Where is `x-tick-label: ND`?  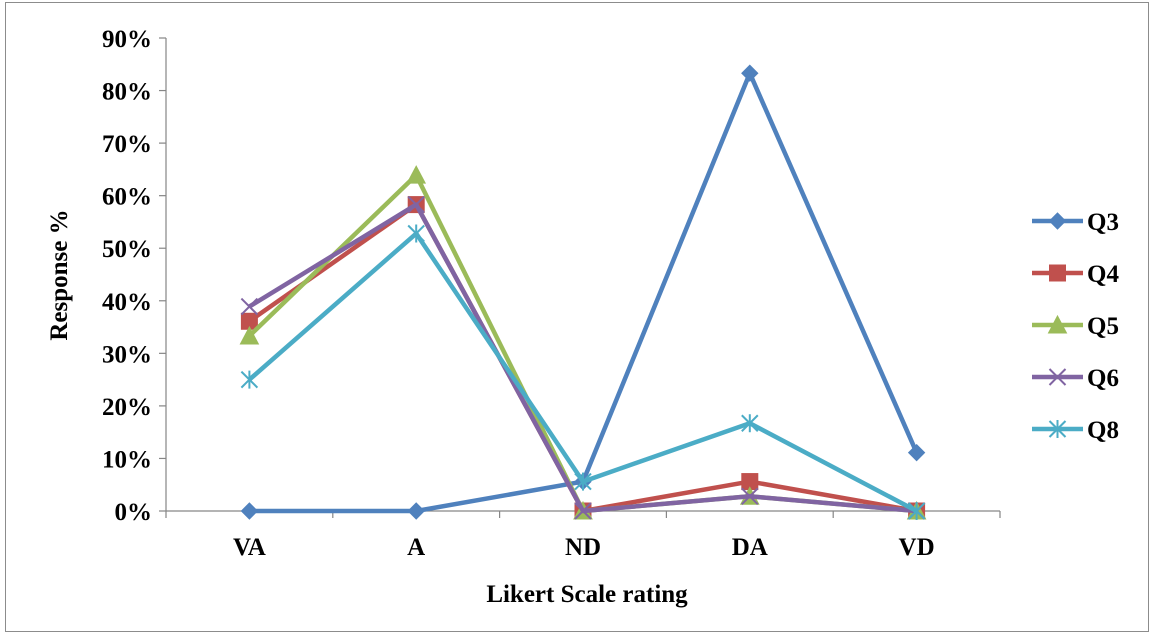 x-tick-label: ND is located at coordinates (583, 547).